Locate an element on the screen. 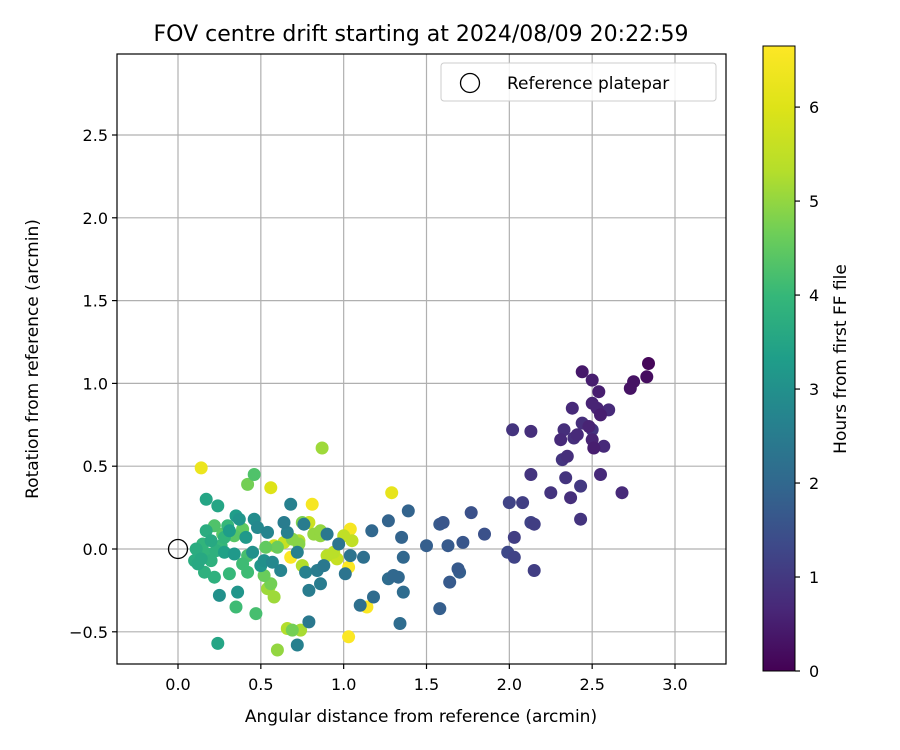 The image size is (900, 750). legend-box is located at coordinates (578, 82).